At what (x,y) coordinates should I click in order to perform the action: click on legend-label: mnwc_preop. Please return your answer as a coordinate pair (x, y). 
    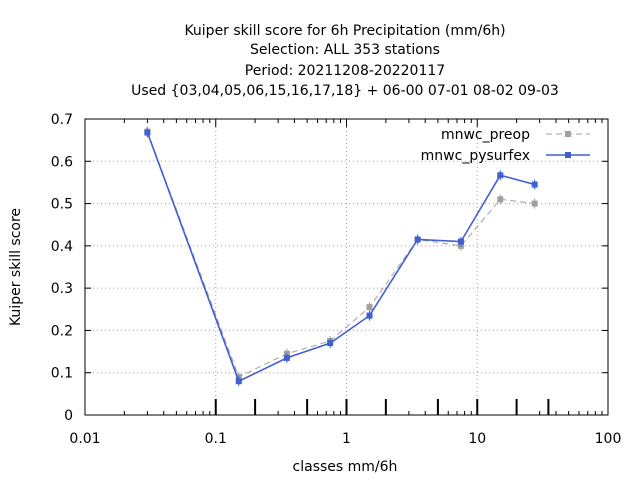
    Looking at the image, I should click on (485, 135).